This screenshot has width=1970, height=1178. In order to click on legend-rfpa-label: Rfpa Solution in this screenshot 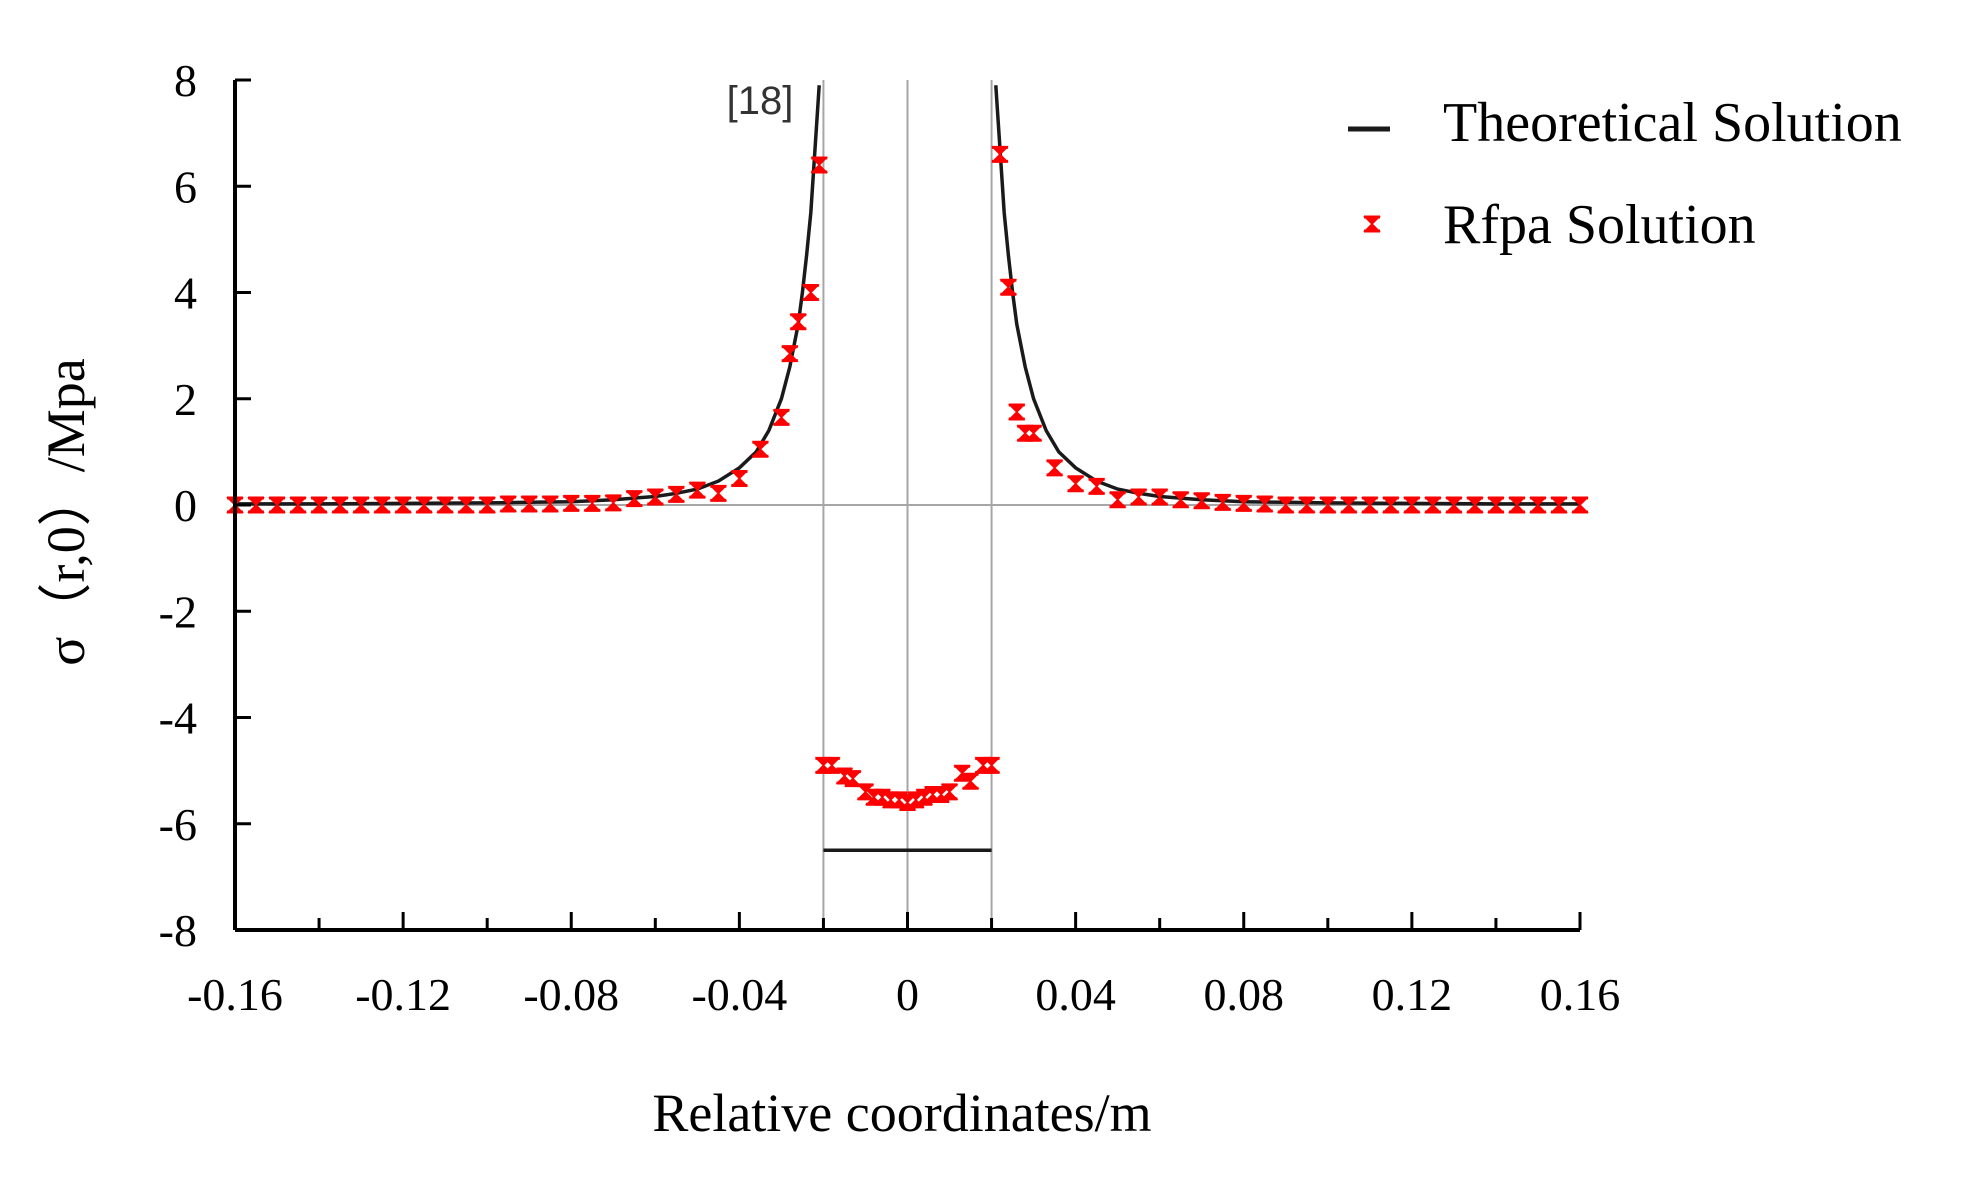, I will do `click(1599, 225)`.